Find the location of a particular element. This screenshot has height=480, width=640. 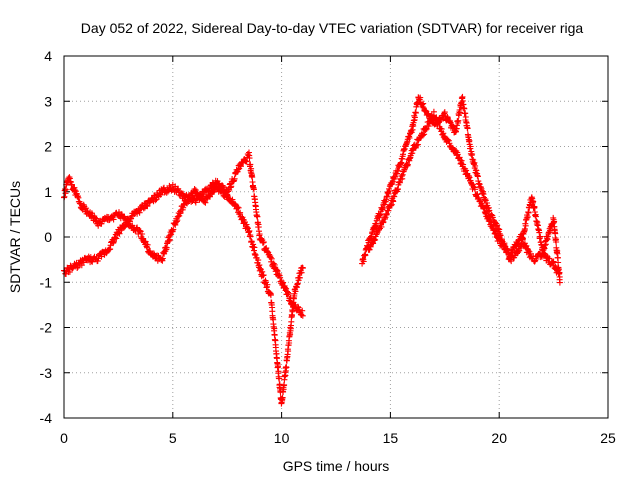

y-tick-label: 2 is located at coordinates (48, 147).